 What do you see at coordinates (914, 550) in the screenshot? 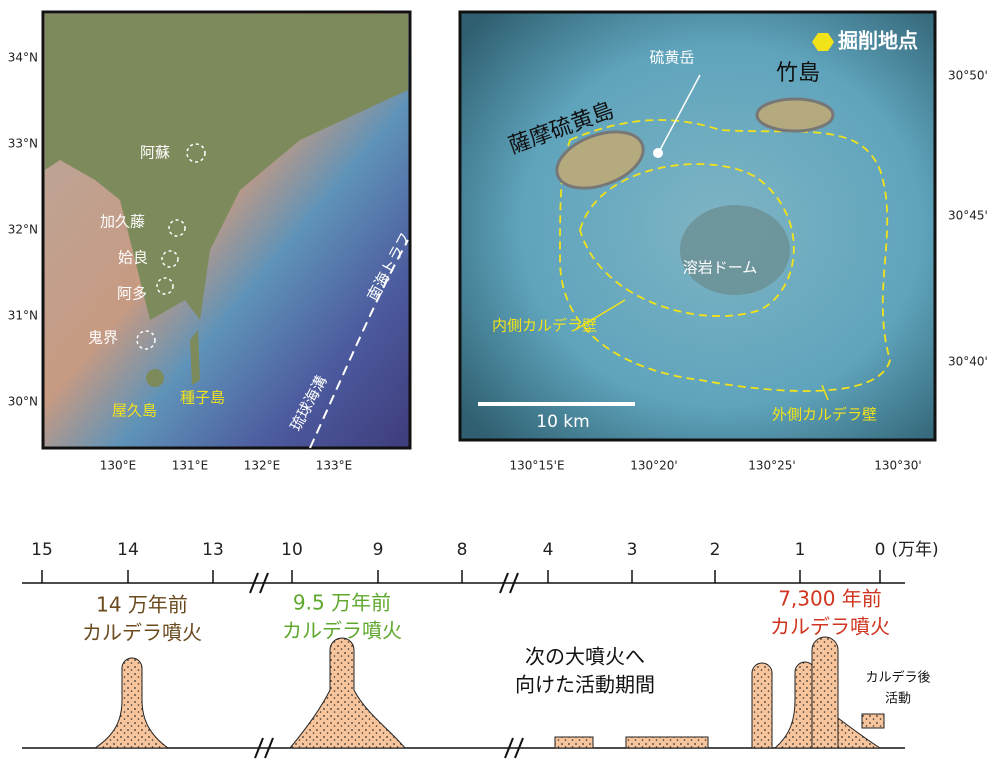
I see `unit-label: (万年)` at bounding box center [914, 550].